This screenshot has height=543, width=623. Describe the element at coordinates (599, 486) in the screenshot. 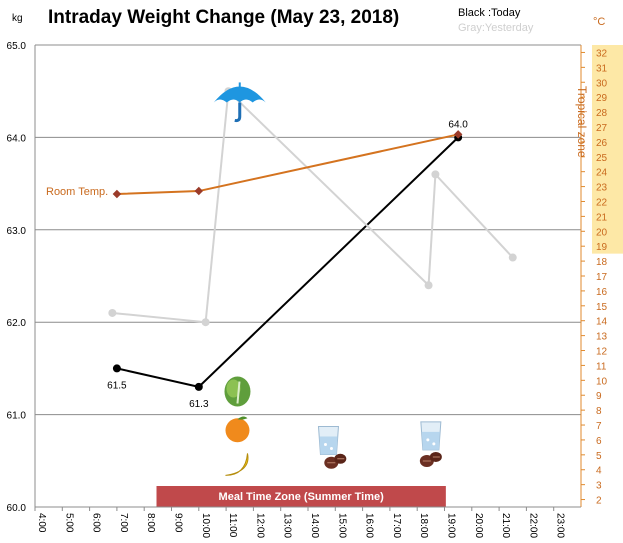

I see `y2-tick-label: 3` at that location.